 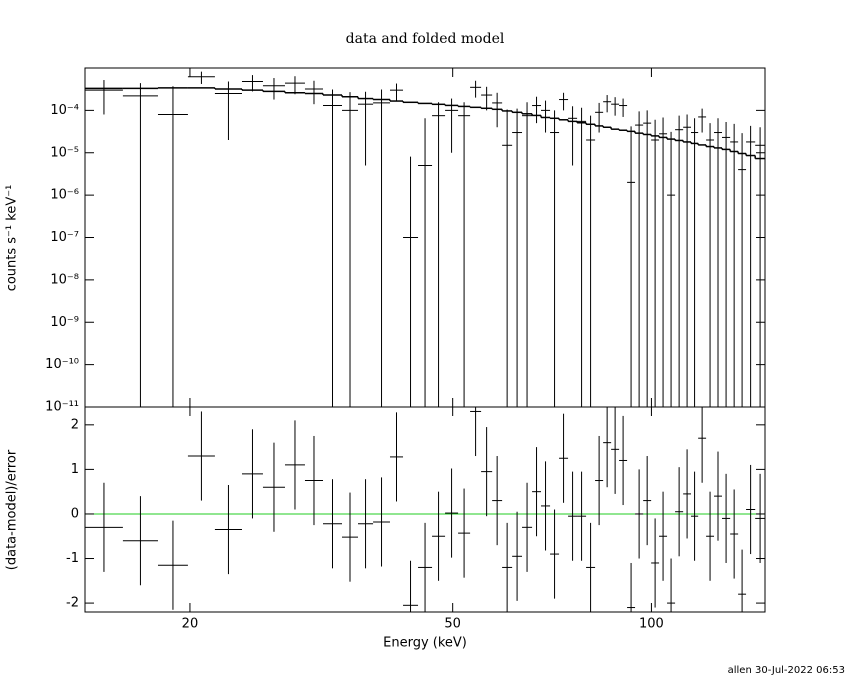 What do you see at coordinates (190, 624) in the screenshot?
I see `x-tick-label: 20` at bounding box center [190, 624].